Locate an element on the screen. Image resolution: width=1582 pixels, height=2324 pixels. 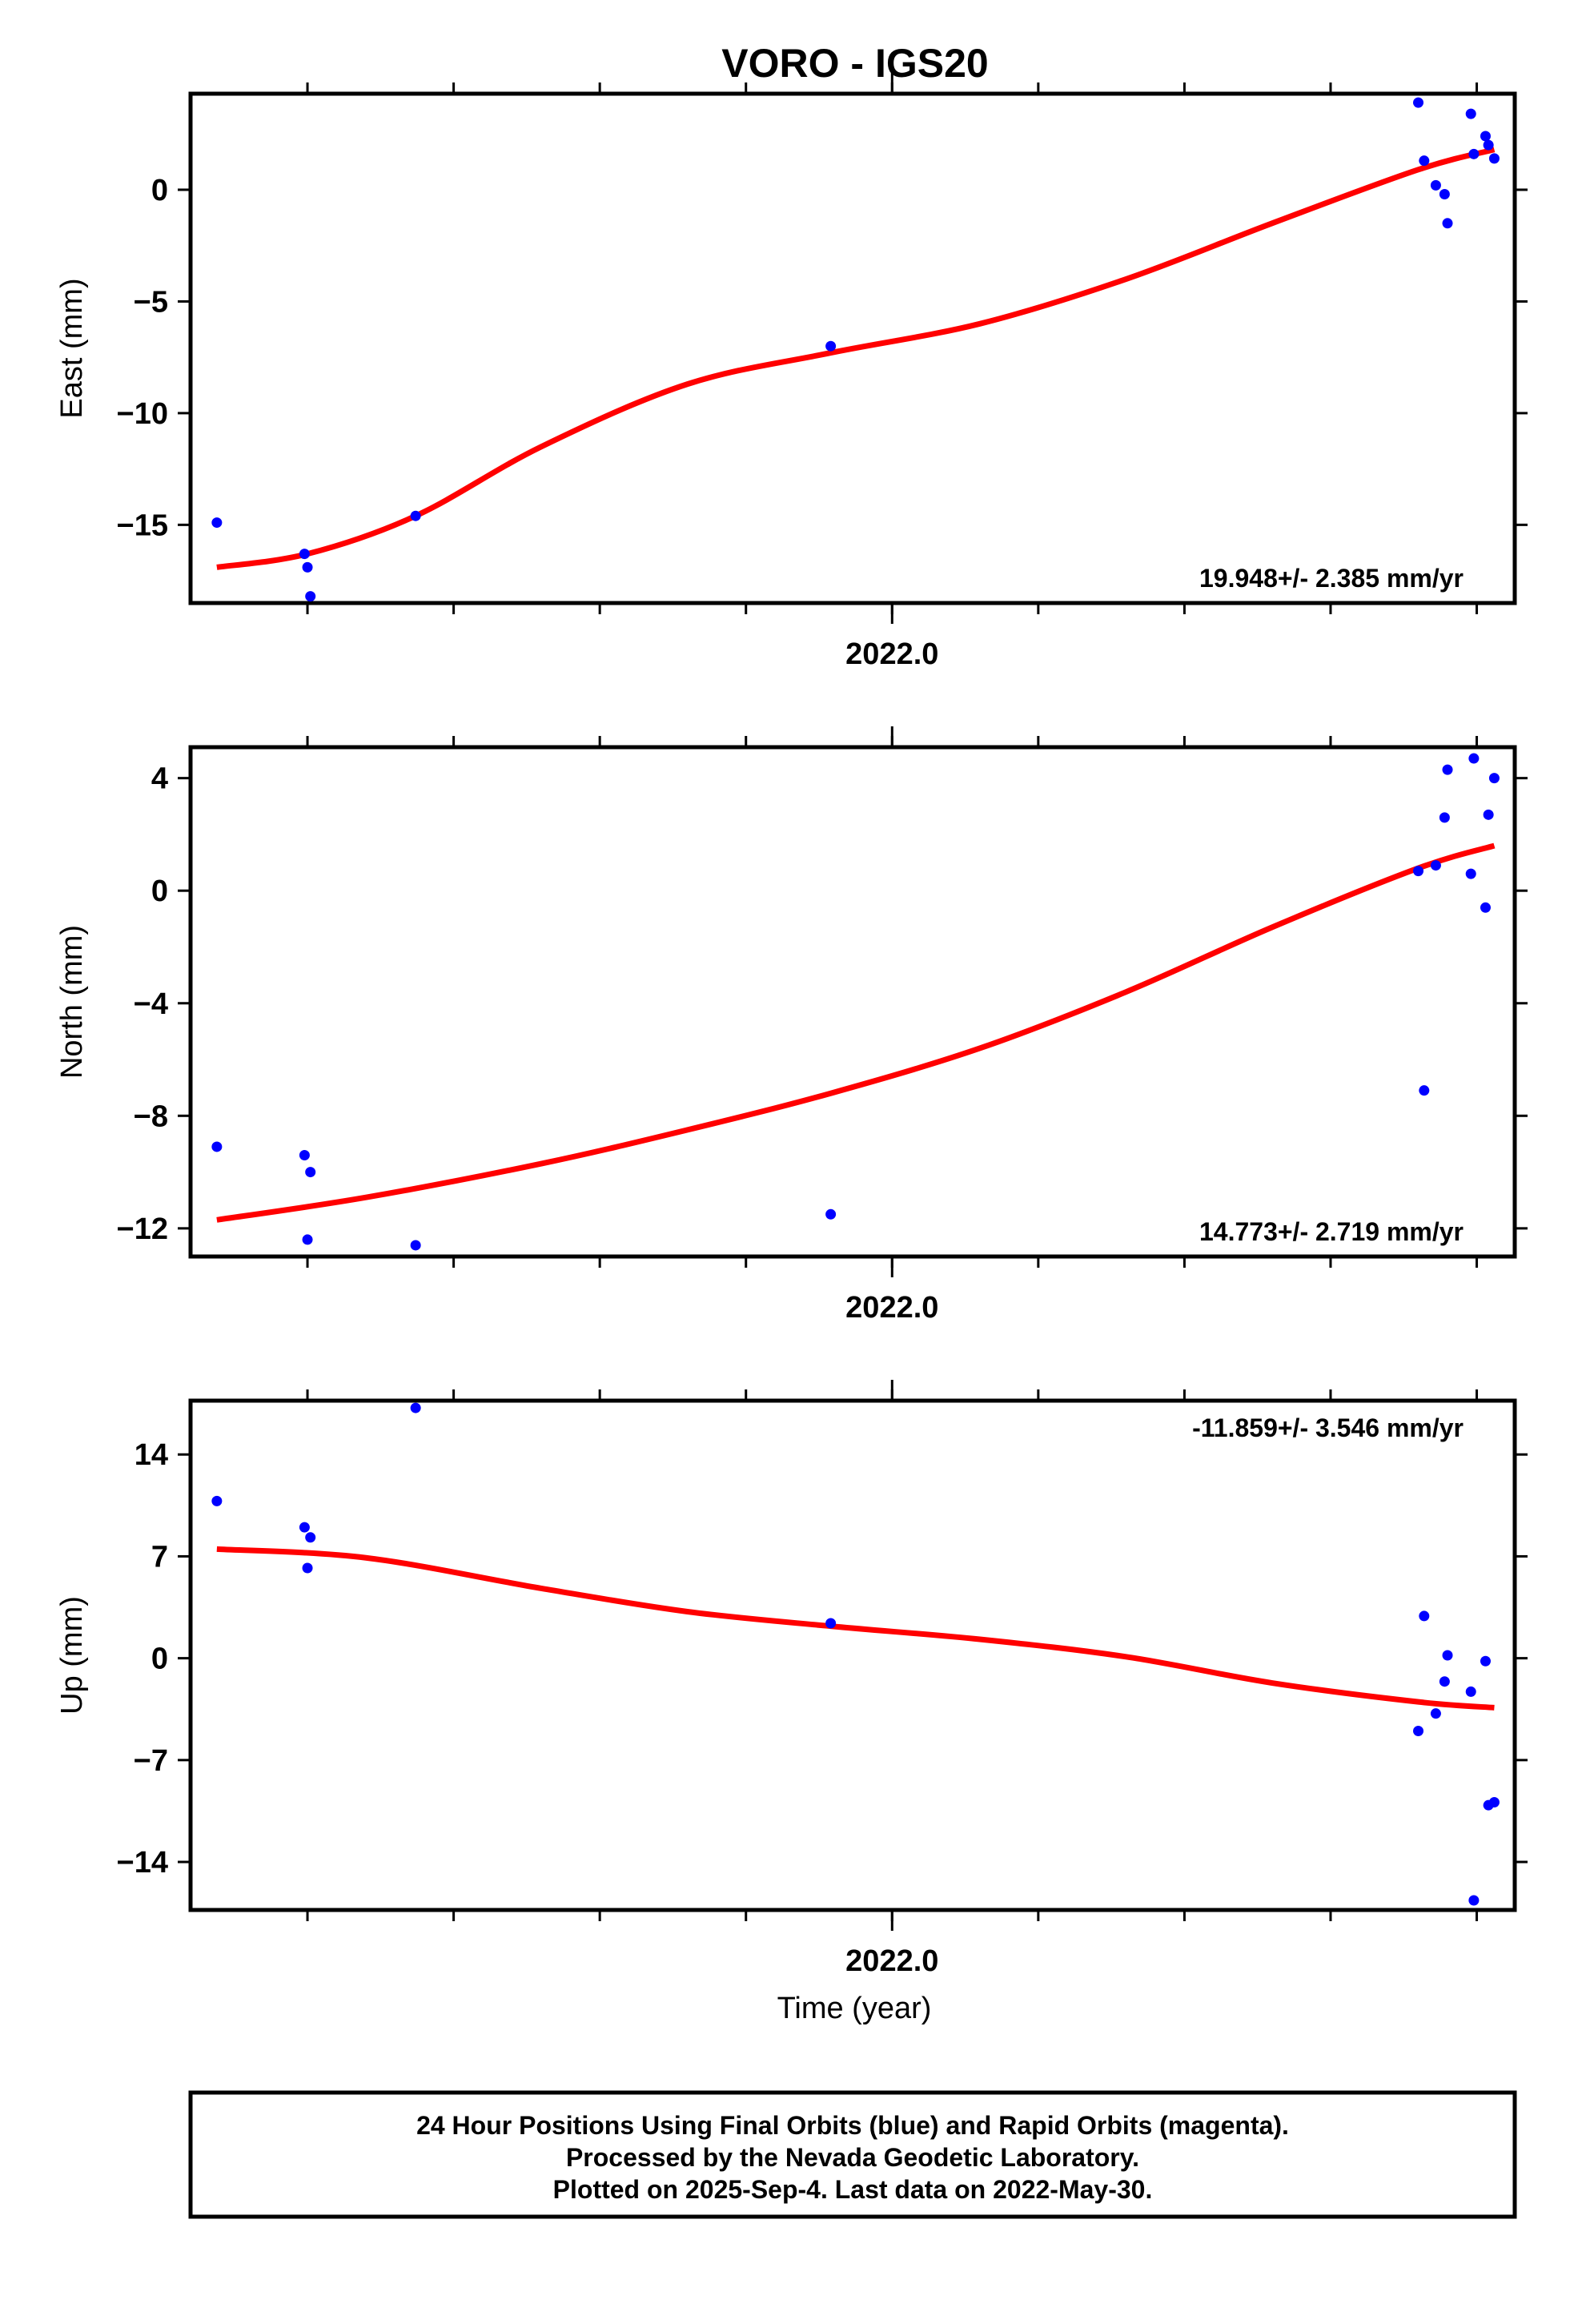
plot-title: VORO - IGS20 is located at coordinates (854, 63).